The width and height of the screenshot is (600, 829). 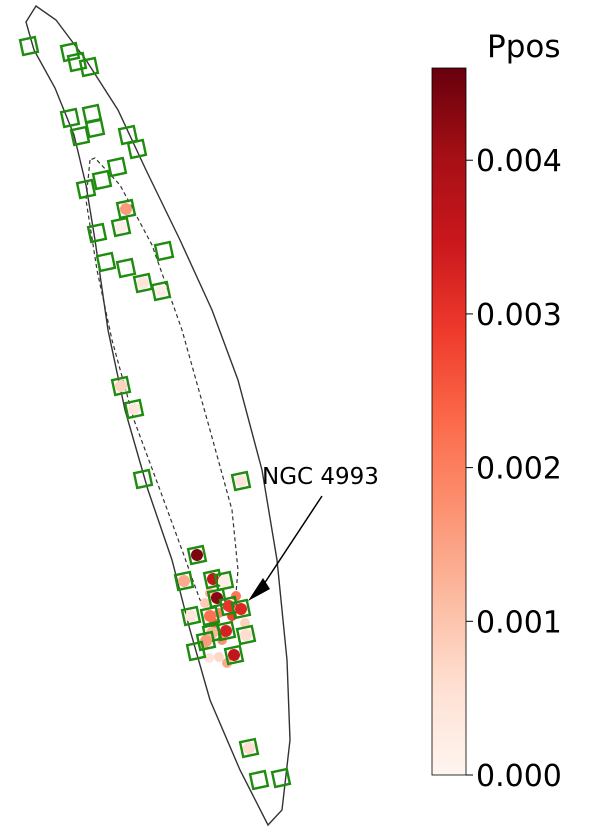 What do you see at coordinates (162, 384) in the screenshot?
I see `inner-probability-contour` at bounding box center [162, 384].